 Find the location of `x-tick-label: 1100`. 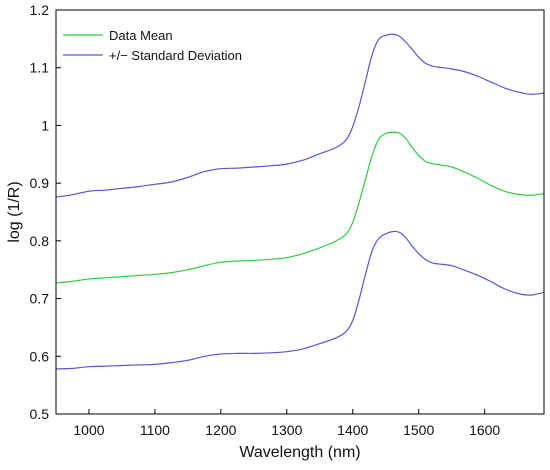

x-tick-label: 1100 is located at coordinates (155, 430).